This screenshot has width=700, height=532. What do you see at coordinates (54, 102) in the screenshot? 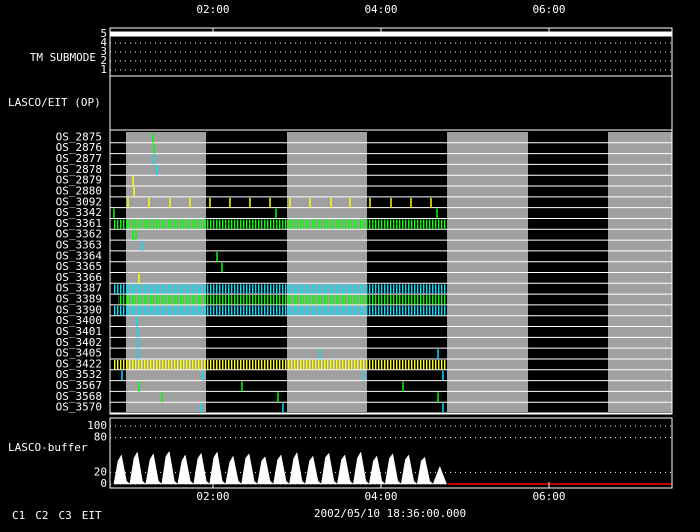
I see `panel-label: LASCO/EIT (OP)` at bounding box center [54, 102].